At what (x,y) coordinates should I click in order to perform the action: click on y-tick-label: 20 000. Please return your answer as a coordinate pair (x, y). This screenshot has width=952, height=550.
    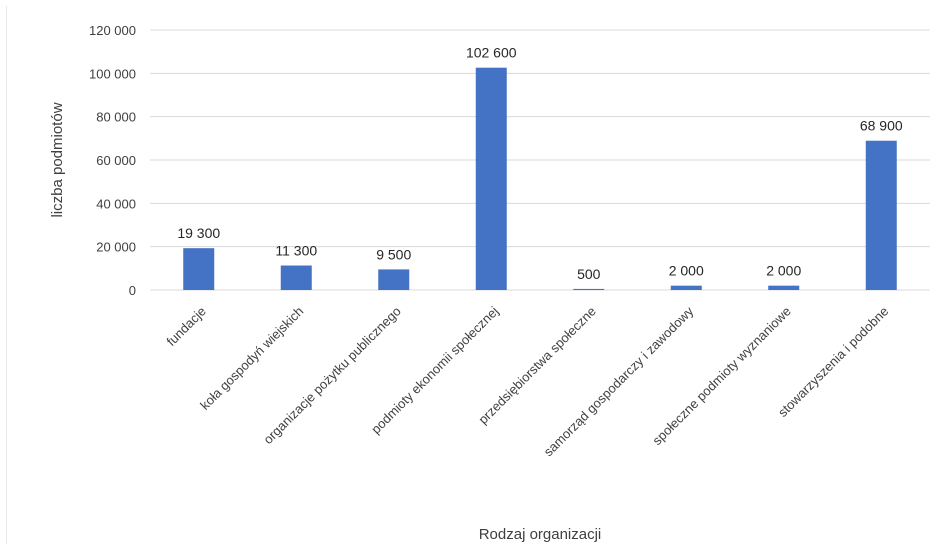
    Looking at the image, I should click on (116, 247).